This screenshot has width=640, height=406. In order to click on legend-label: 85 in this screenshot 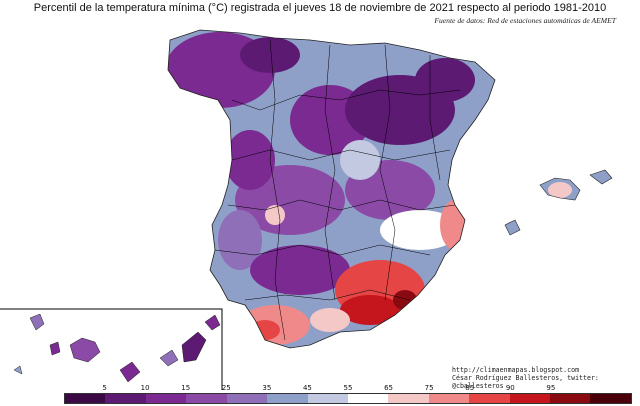, I will do `click(470, 388)`.